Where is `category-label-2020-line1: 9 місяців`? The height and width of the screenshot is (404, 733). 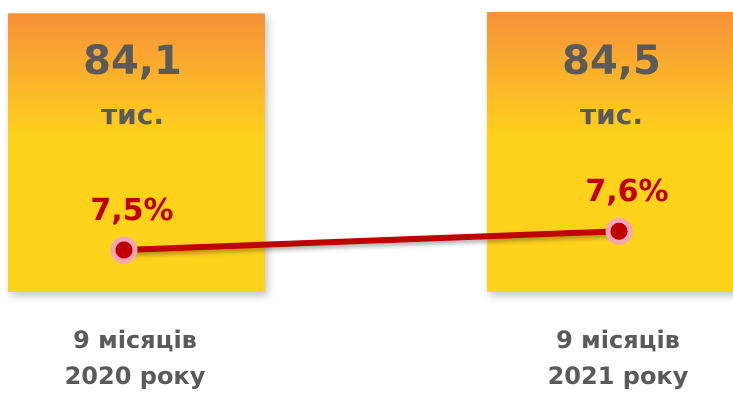 category-label-2020-line1: 9 місяців is located at coordinates (135, 340).